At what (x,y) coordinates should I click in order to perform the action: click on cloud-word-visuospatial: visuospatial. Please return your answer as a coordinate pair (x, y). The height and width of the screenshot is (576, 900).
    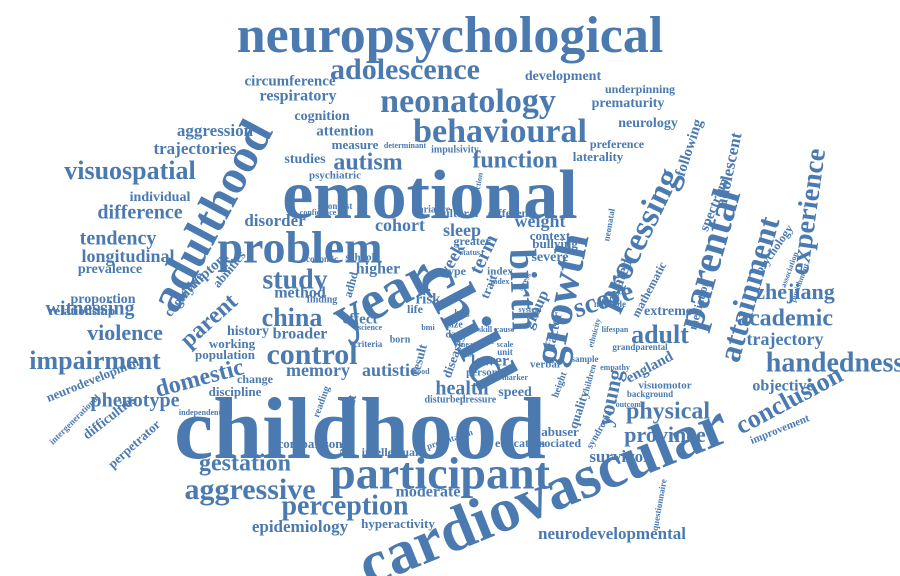
    Looking at the image, I should click on (130, 170).